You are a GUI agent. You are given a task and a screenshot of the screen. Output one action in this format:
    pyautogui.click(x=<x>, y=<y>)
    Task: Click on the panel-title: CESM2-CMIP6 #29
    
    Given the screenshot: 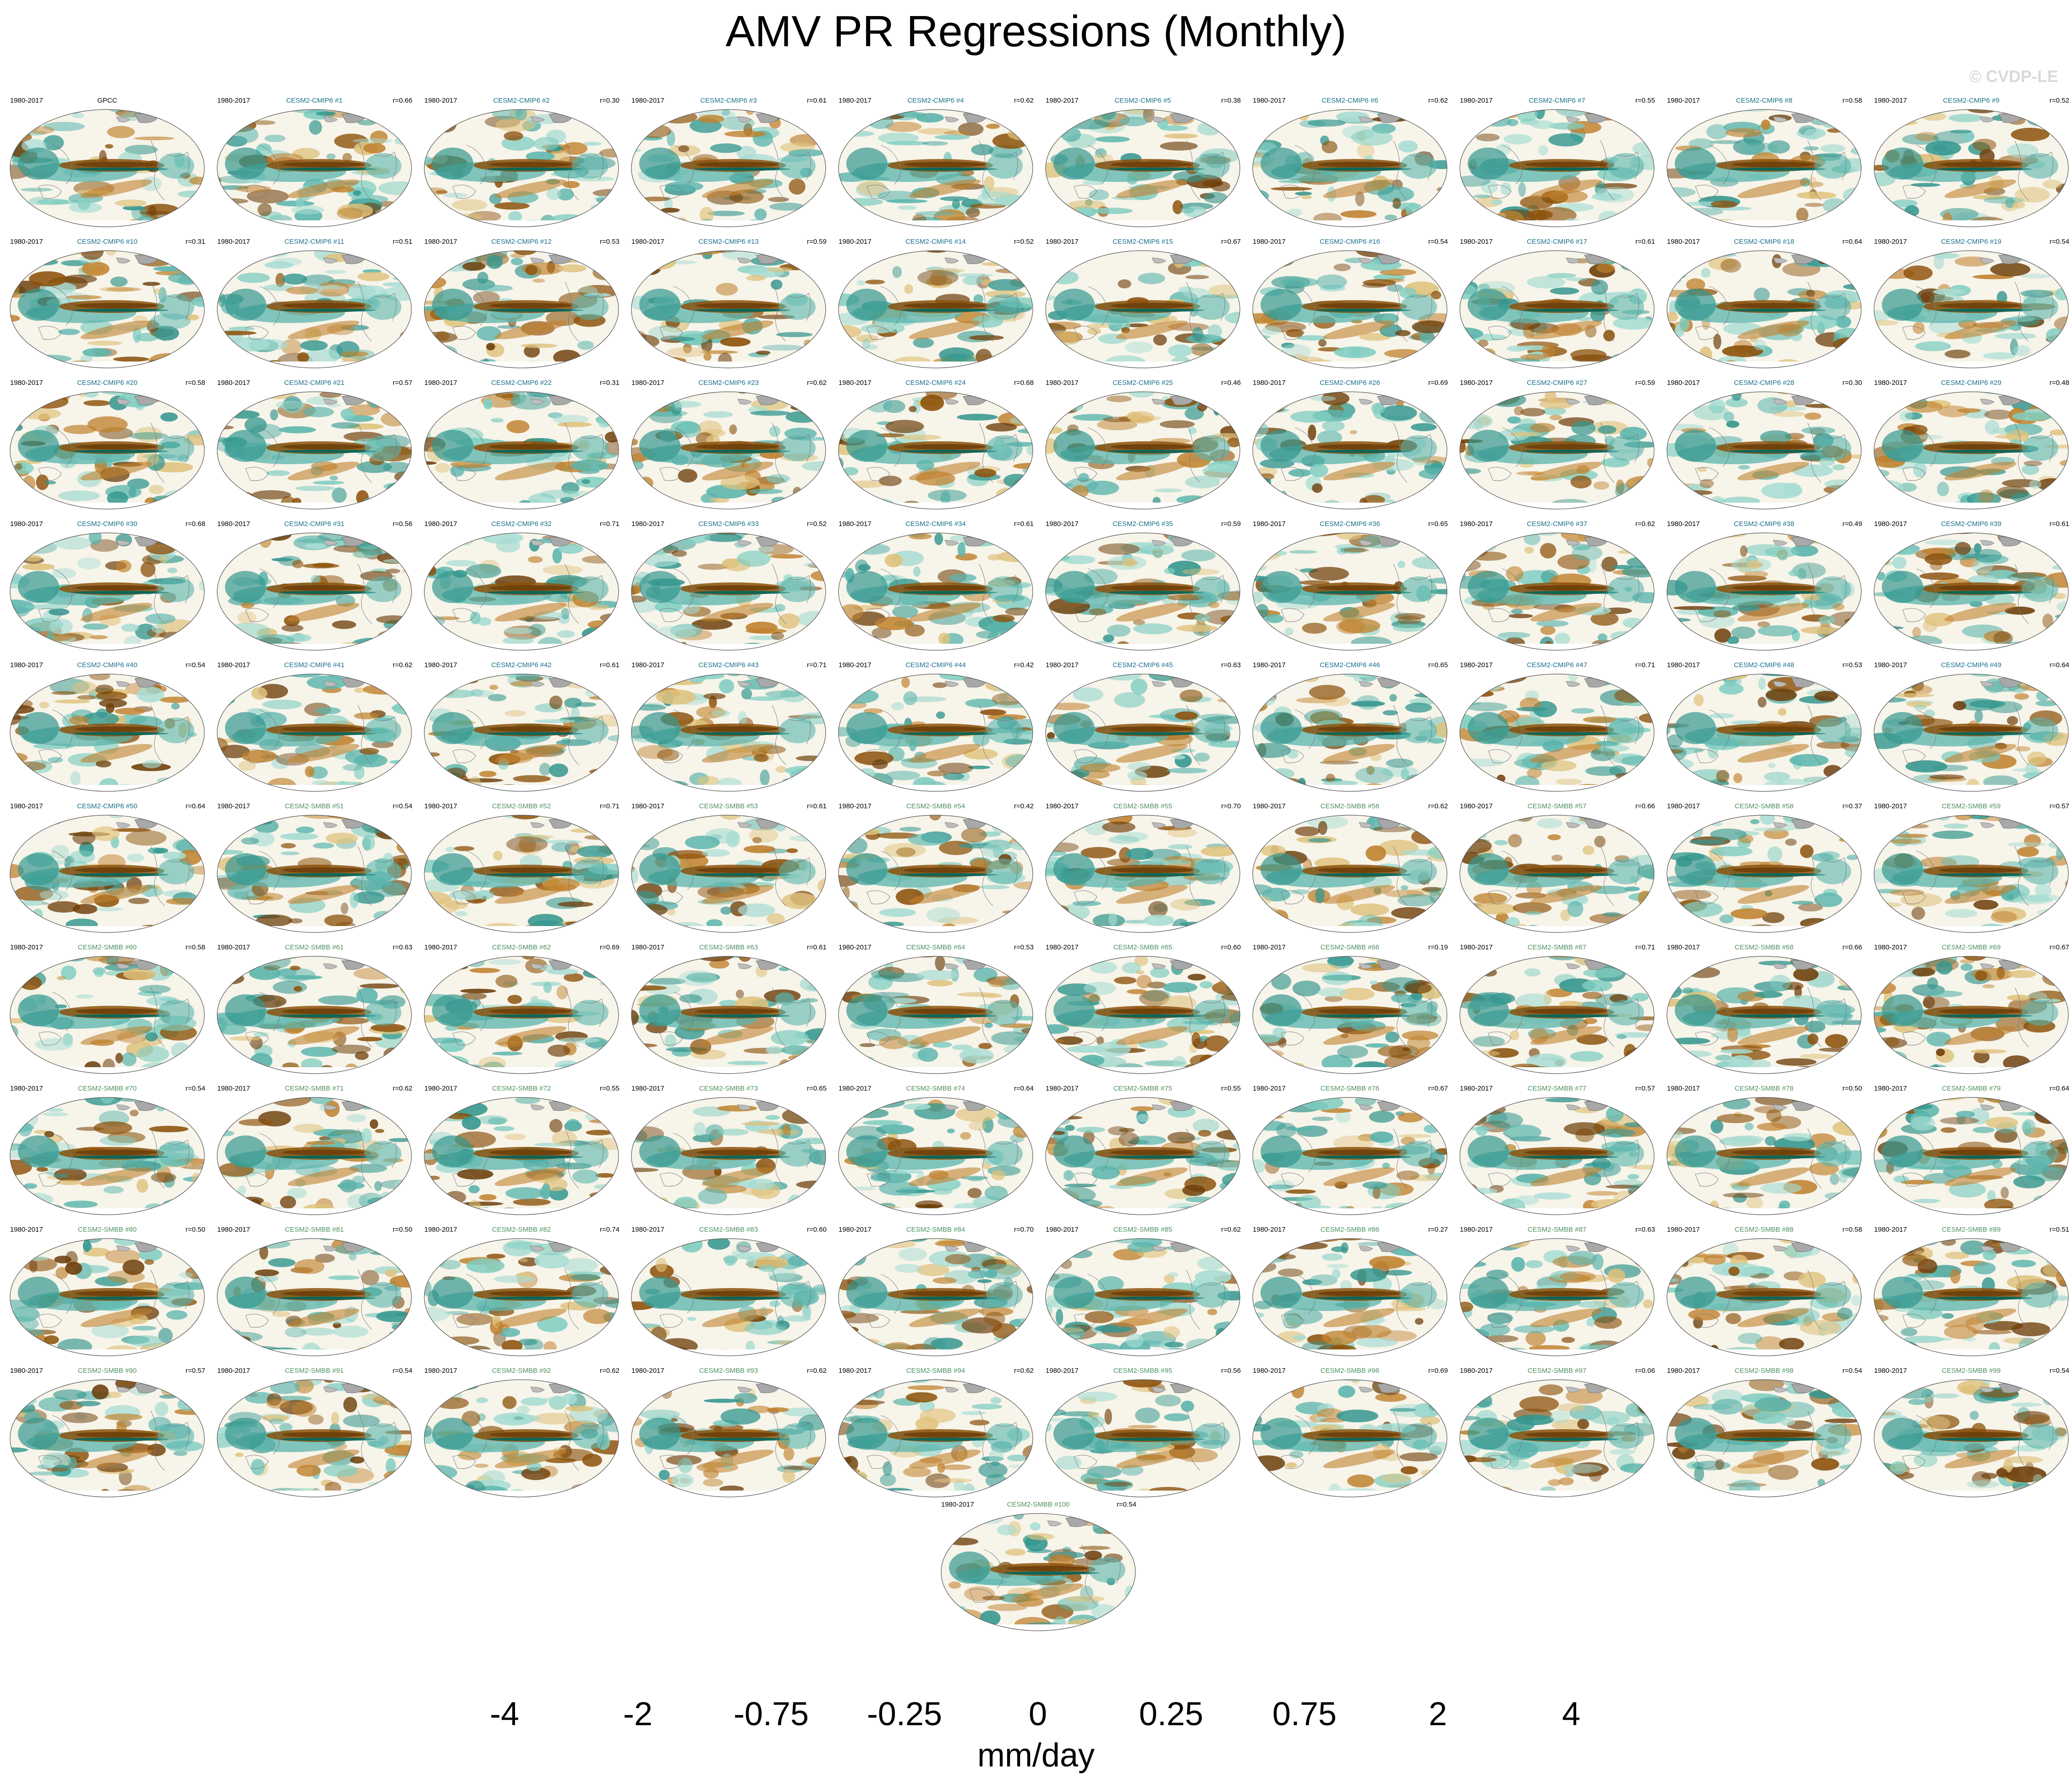 What is the action you would take?
    pyautogui.click(x=1971, y=383)
    